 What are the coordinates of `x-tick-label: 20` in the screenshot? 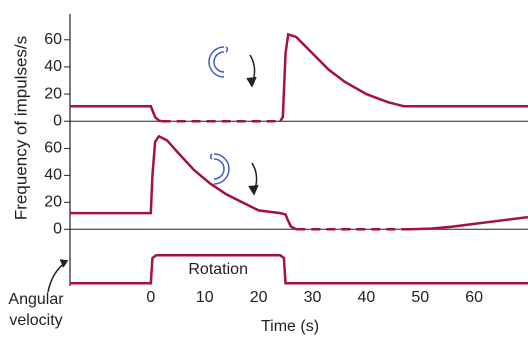 It's located at (259, 297).